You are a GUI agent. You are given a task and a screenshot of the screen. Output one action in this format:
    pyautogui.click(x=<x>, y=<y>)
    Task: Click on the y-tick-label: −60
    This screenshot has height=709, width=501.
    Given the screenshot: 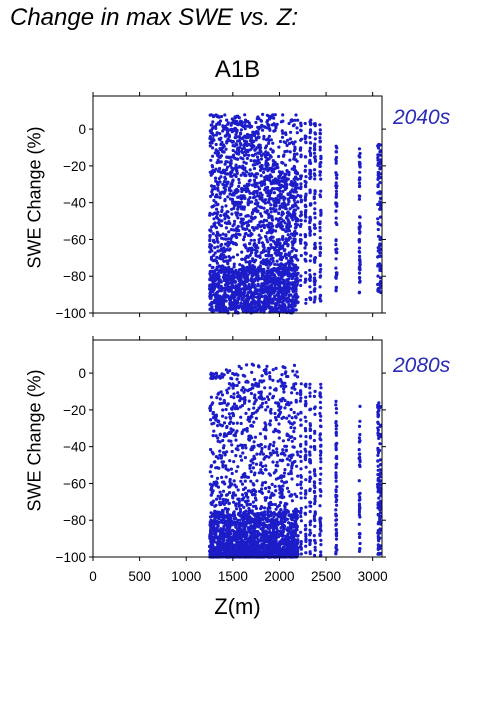 What is the action you would take?
    pyautogui.click(x=74, y=239)
    